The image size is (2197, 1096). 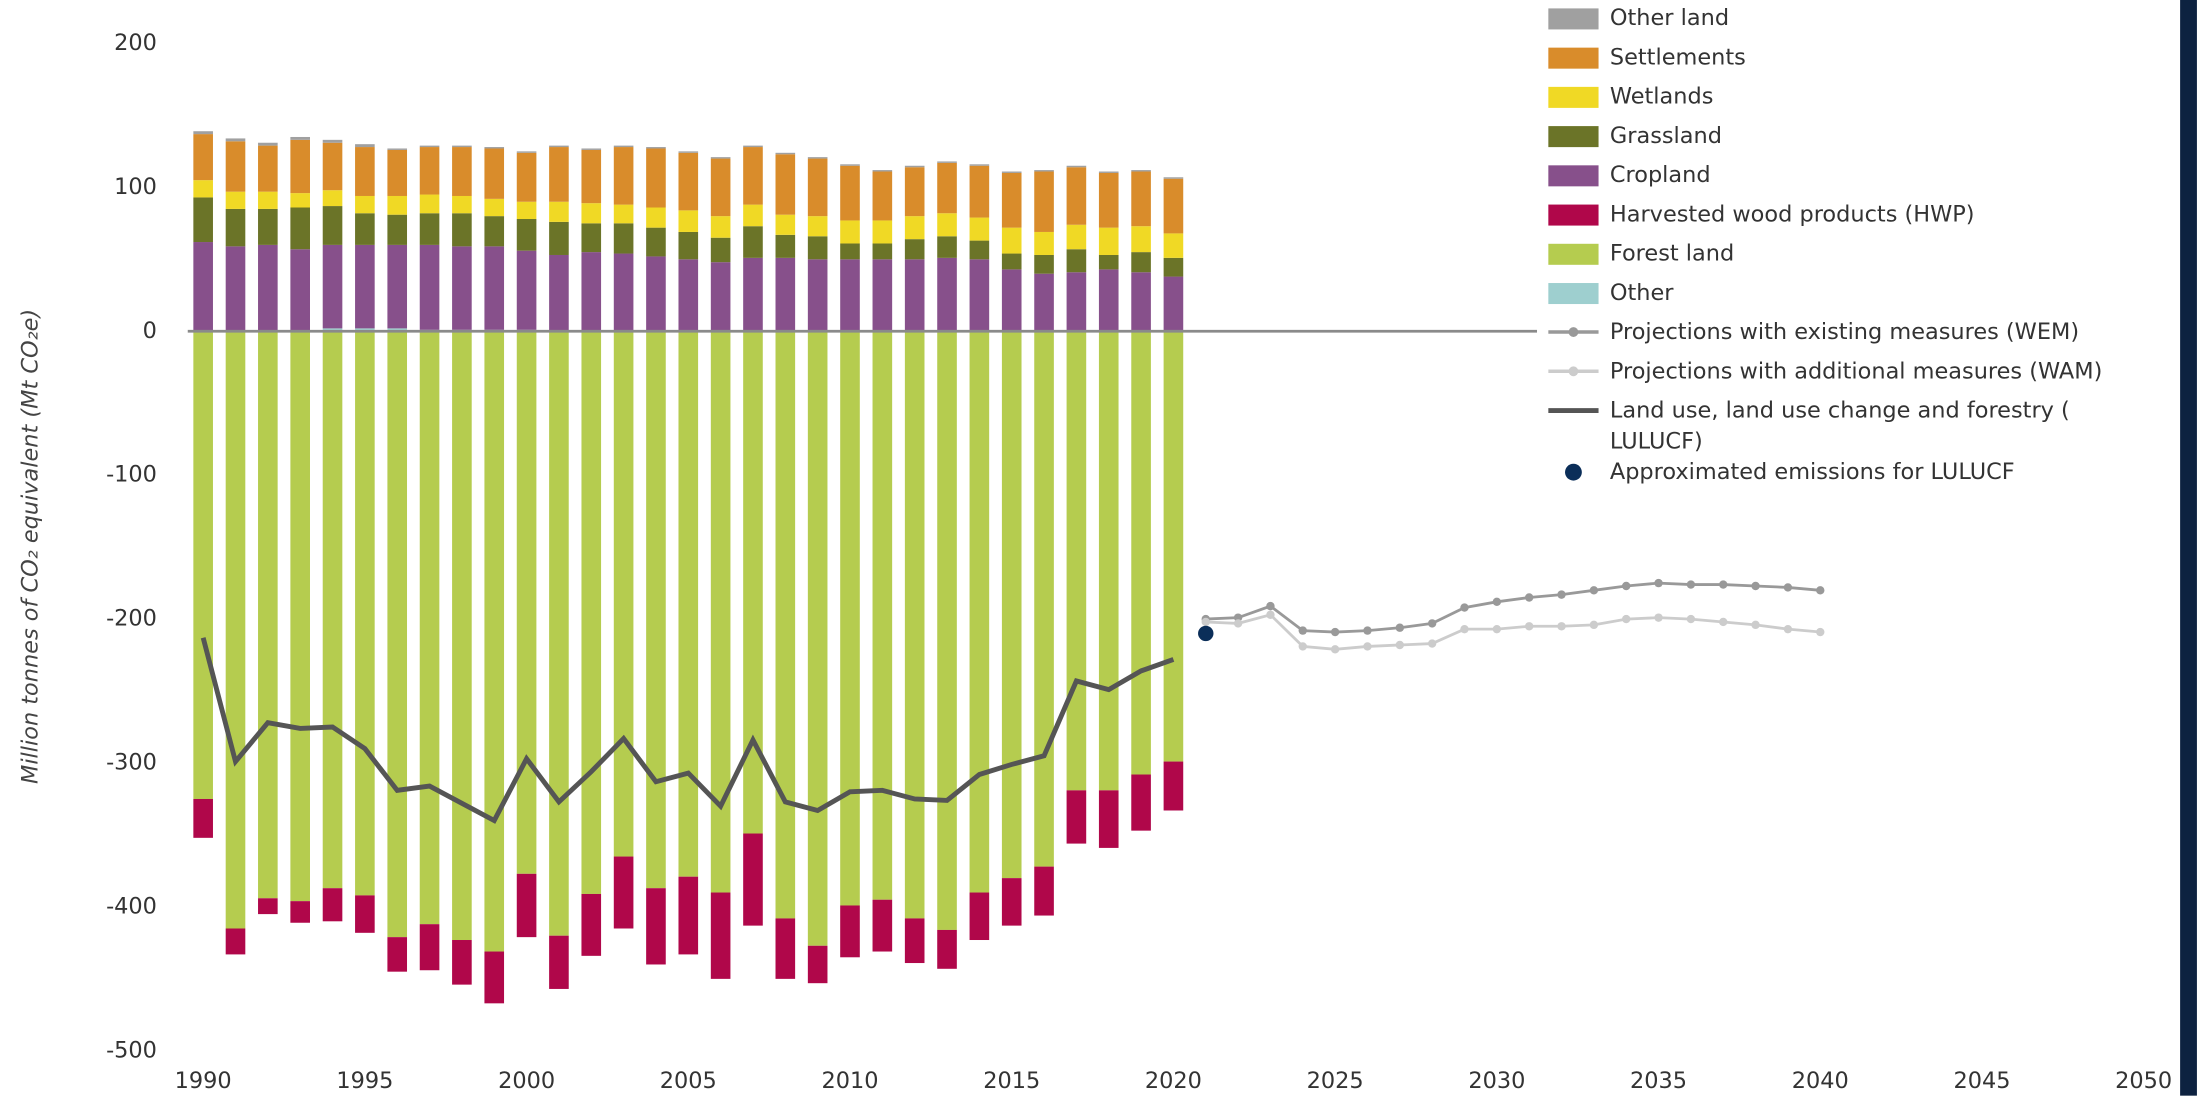 I want to click on y-tick-label: -400, so click(x=131, y=906).